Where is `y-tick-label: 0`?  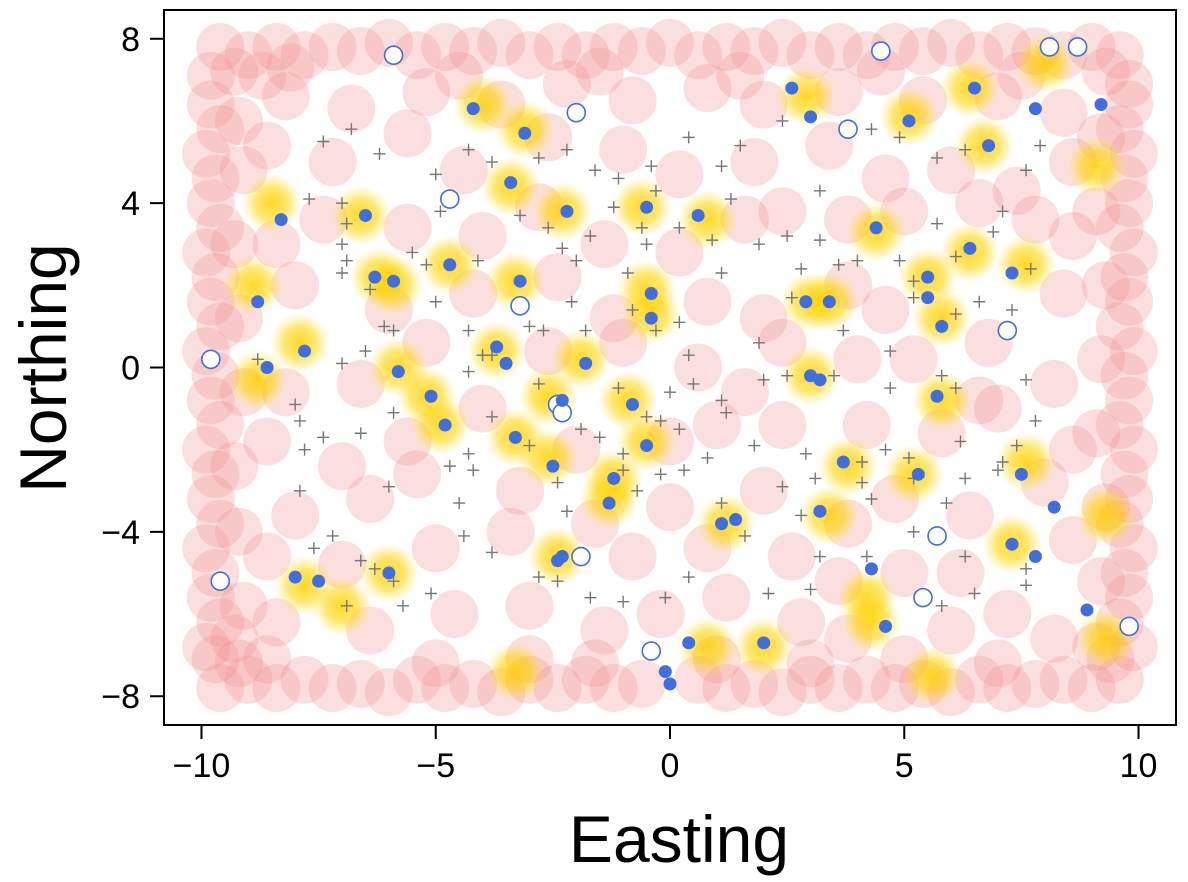
y-tick-label: 0 is located at coordinates (130, 369).